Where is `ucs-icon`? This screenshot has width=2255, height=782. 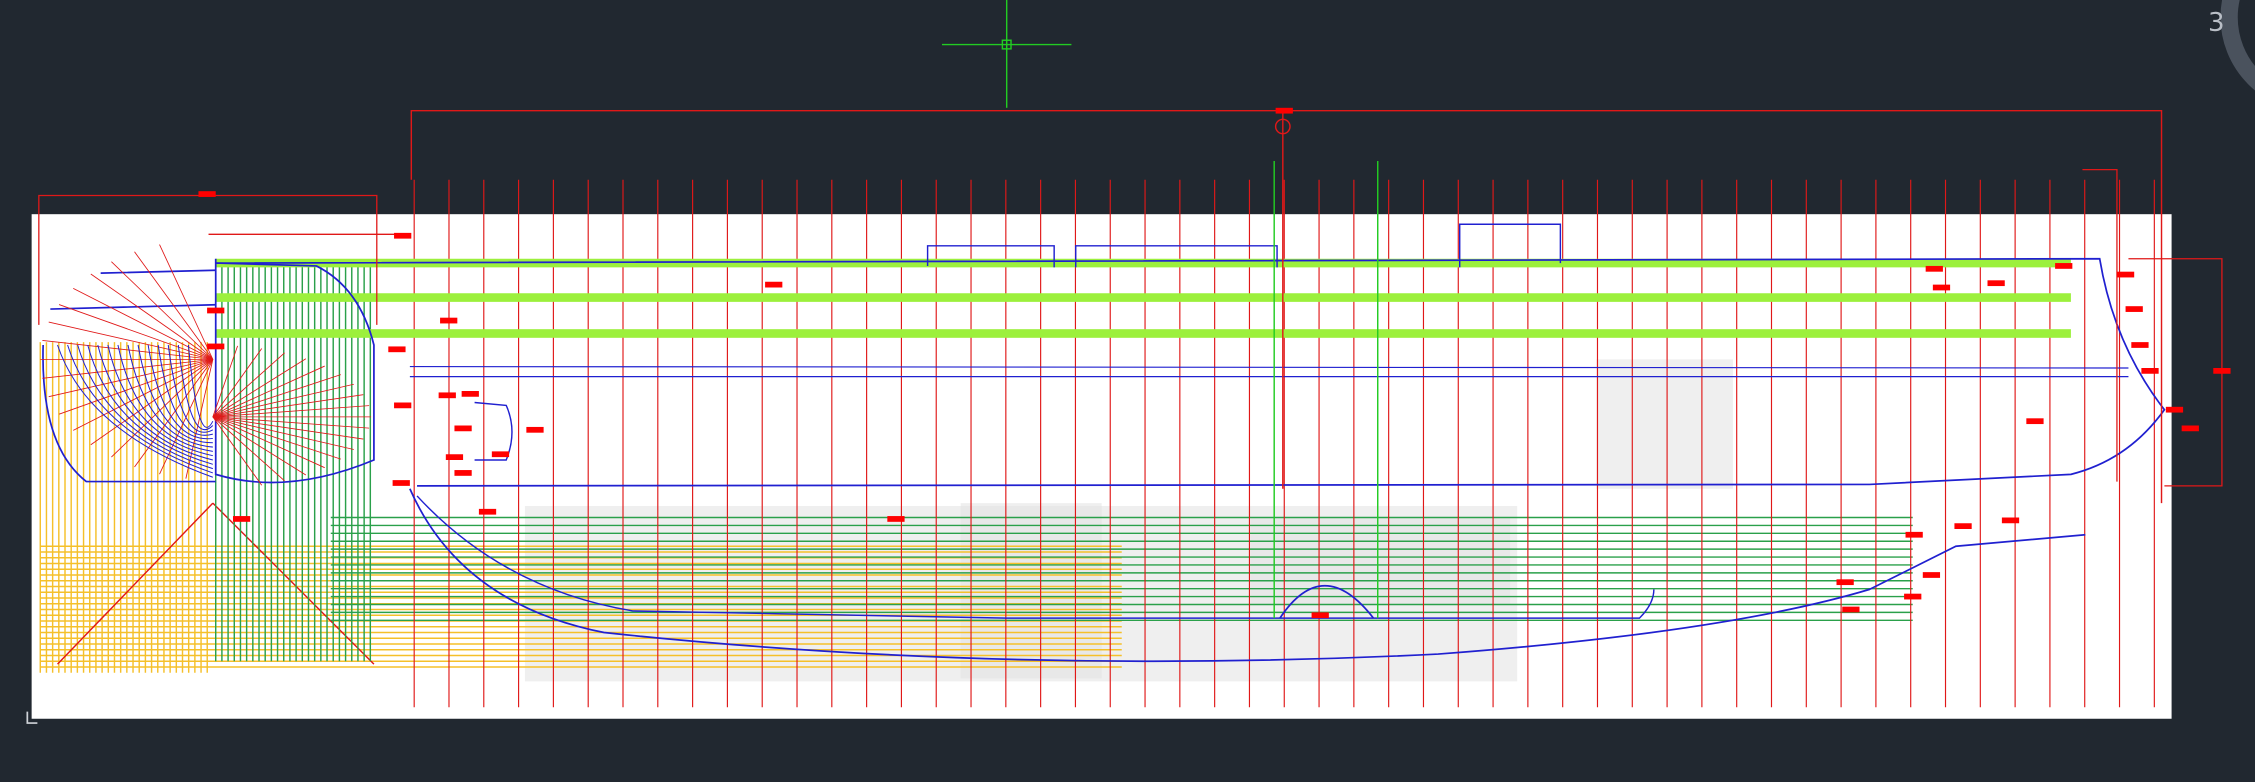 ucs-icon is located at coordinates (32, 717).